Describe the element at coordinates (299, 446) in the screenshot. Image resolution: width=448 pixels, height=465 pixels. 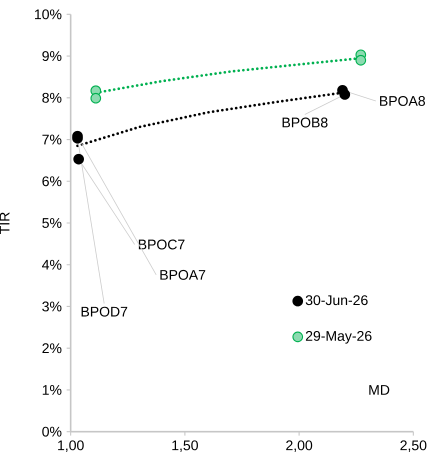
I see `x-tick-label: 2,00` at that location.